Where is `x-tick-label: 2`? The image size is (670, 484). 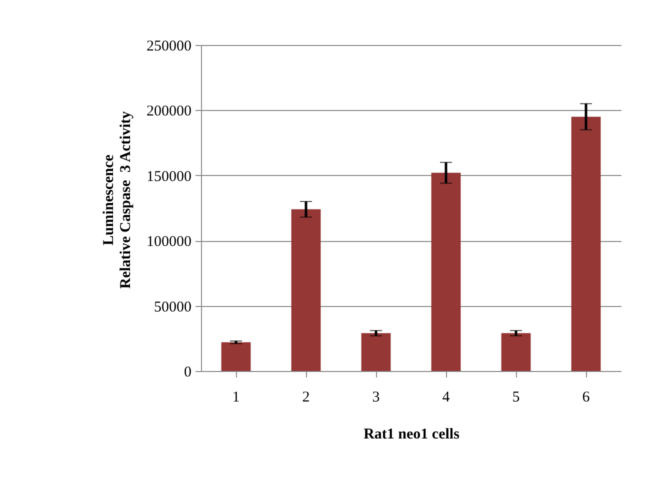 x-tick-label: 2 is located at coordinates (306, 398).